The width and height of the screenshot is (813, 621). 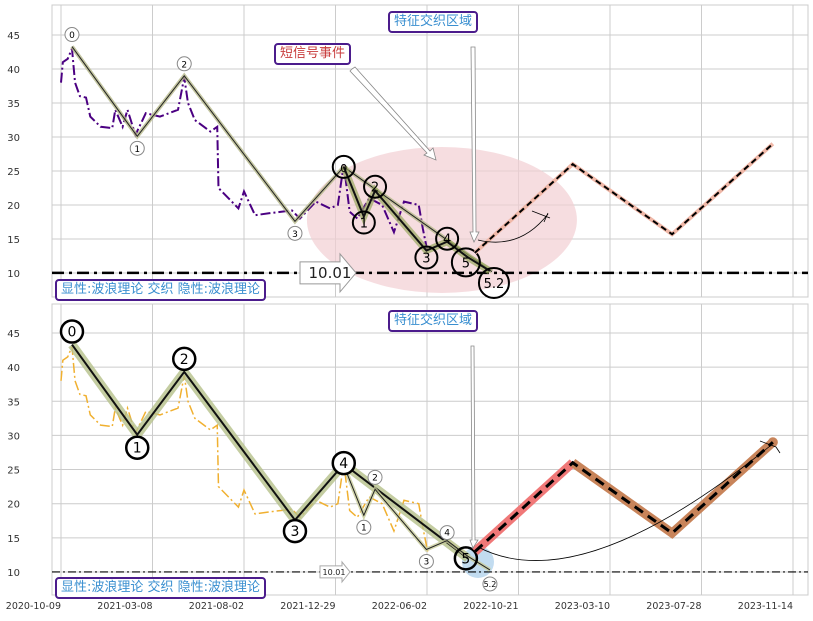 What do you see at coordinates (399, 606) in the screenshot?
I see `x-tick-label: 2022-06-02` at bounding box center [399, 606].